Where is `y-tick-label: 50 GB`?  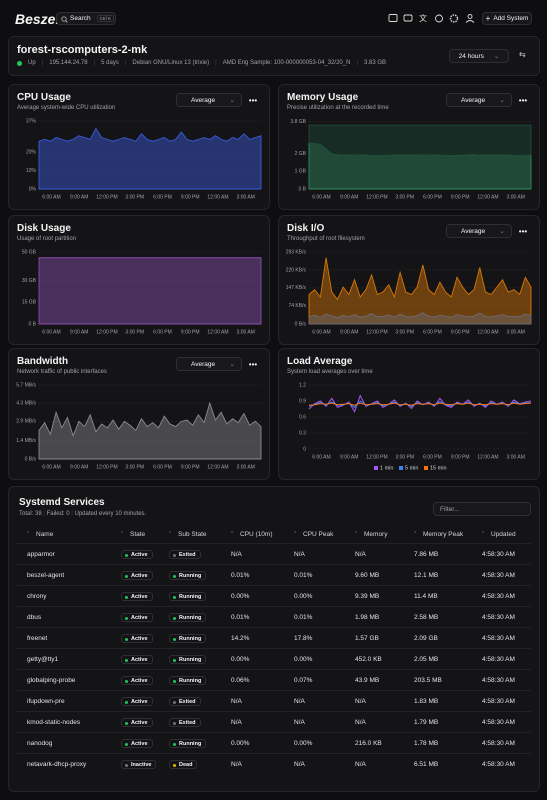
y-tick-label: 50 GB is located at coordinates (29, 252).